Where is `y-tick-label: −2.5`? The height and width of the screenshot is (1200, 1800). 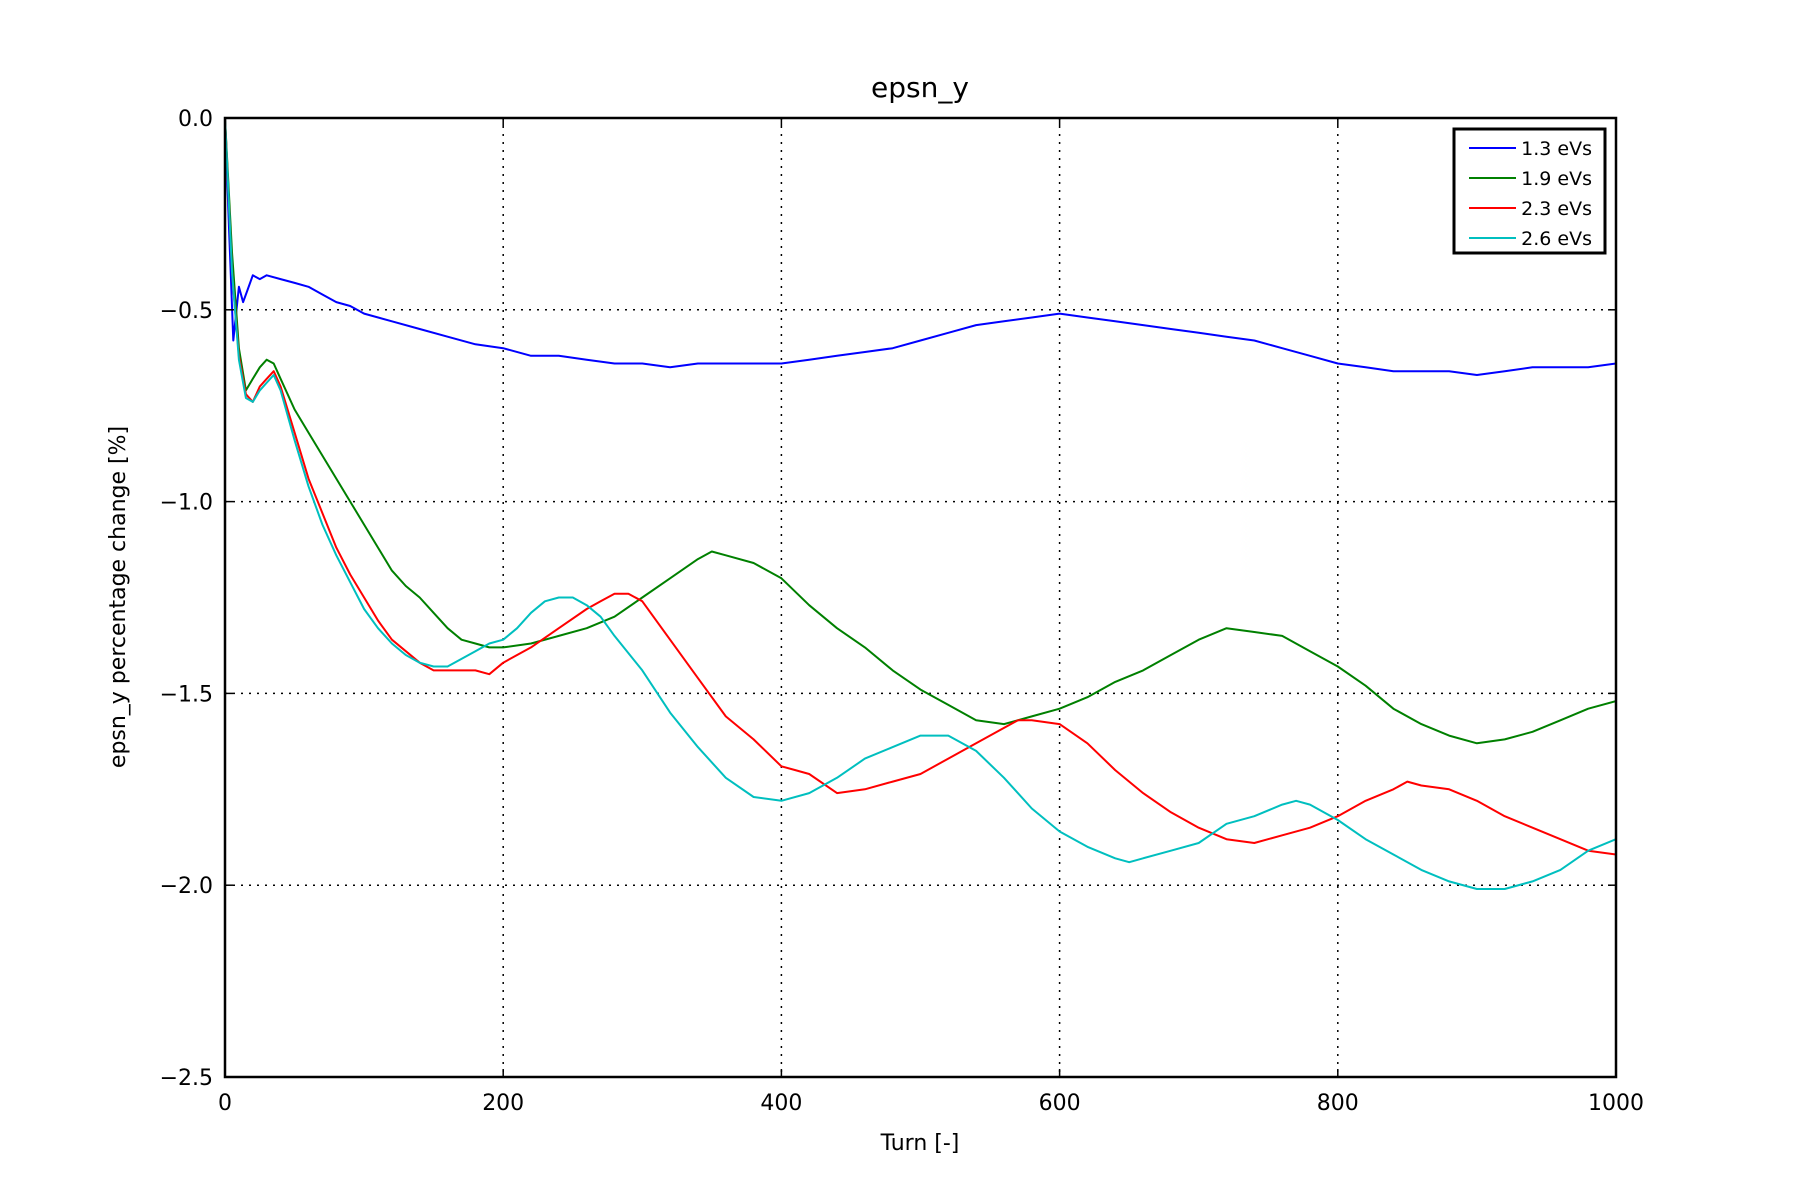 y-tick-label: −2.5 is located at coordinates (186, 1078).